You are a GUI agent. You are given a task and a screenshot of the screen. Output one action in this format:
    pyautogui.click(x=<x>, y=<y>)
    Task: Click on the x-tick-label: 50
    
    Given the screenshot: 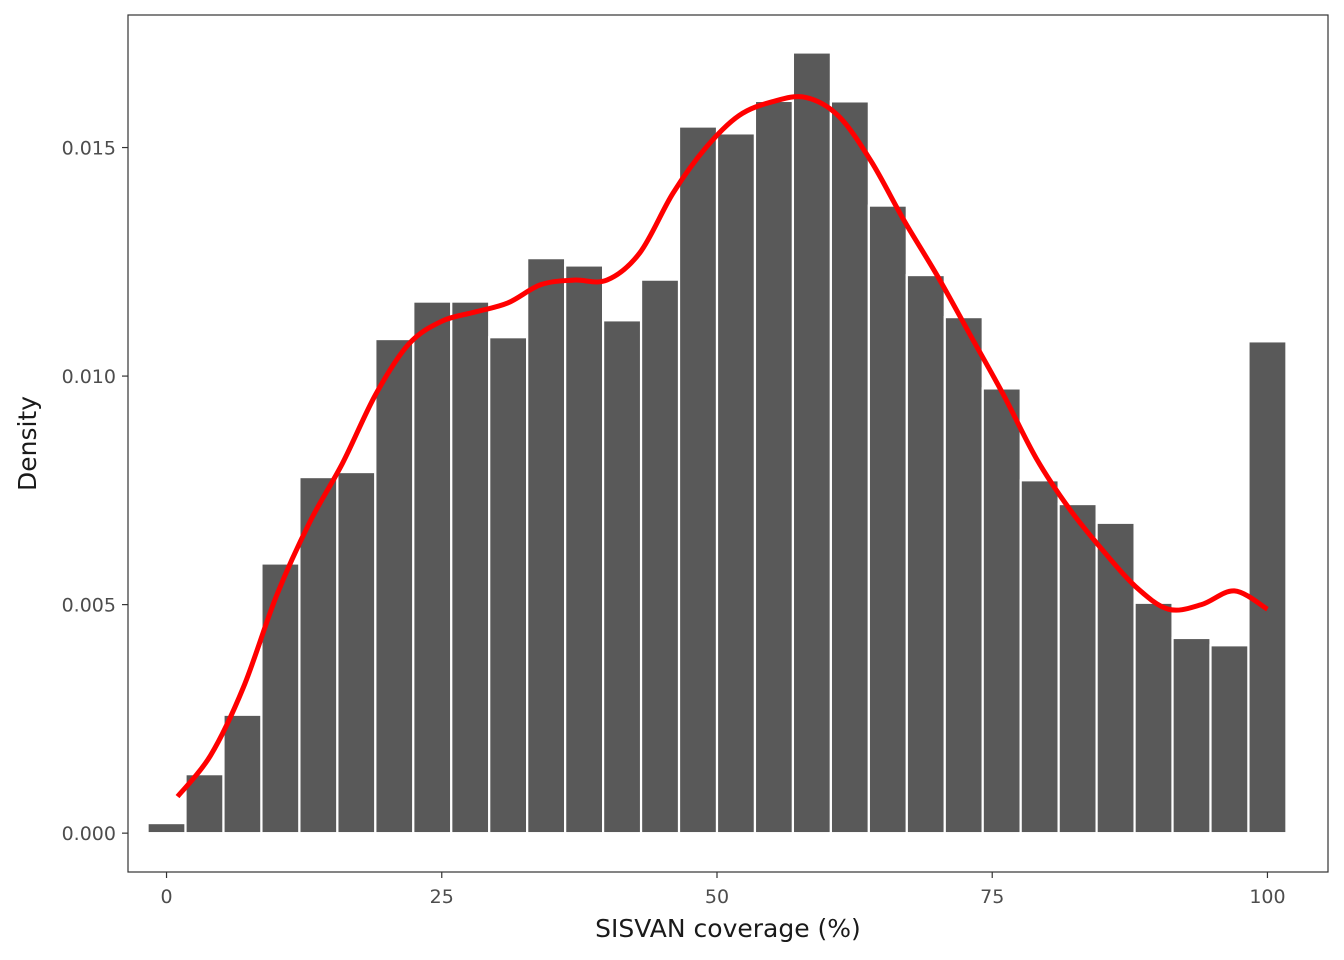 What is the action you would take?
    pyautogui.click(x=717, y=897)
    